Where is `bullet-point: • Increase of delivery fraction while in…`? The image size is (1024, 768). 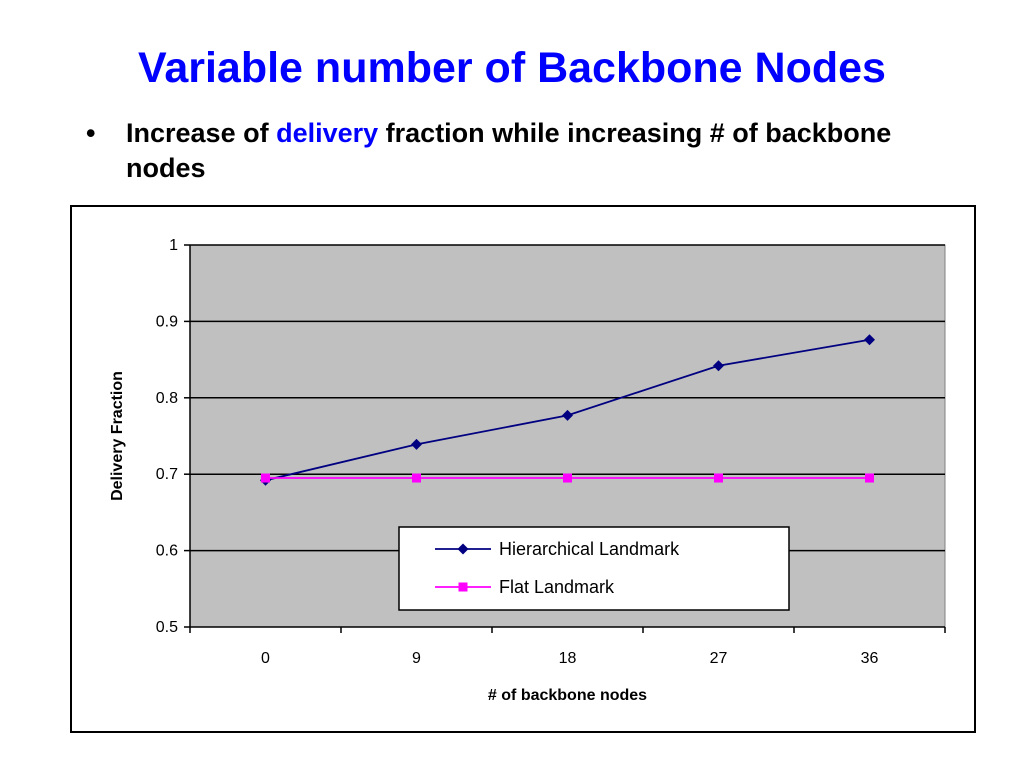
bullet-point: • Increase of delivery fraction while in… is located at coordinates (526, 151).